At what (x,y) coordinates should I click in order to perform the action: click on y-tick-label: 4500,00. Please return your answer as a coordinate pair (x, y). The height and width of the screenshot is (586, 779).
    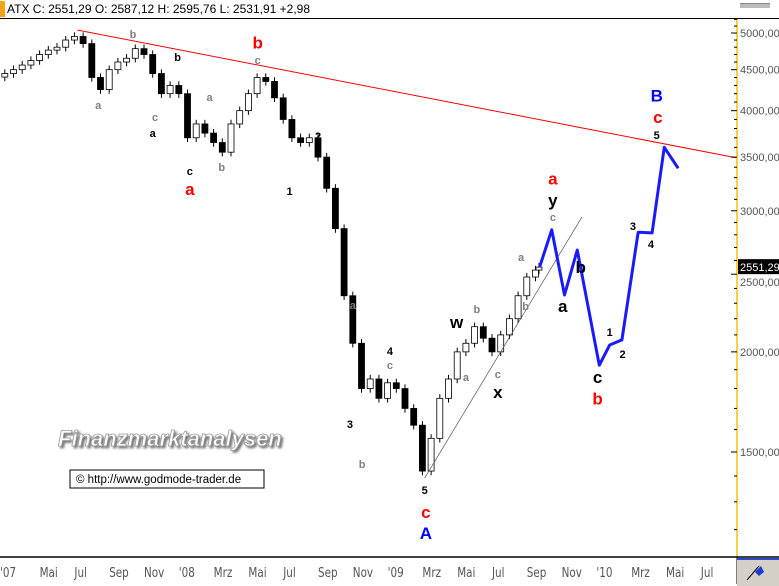
    Looking at the image, I should click on (759, 71).